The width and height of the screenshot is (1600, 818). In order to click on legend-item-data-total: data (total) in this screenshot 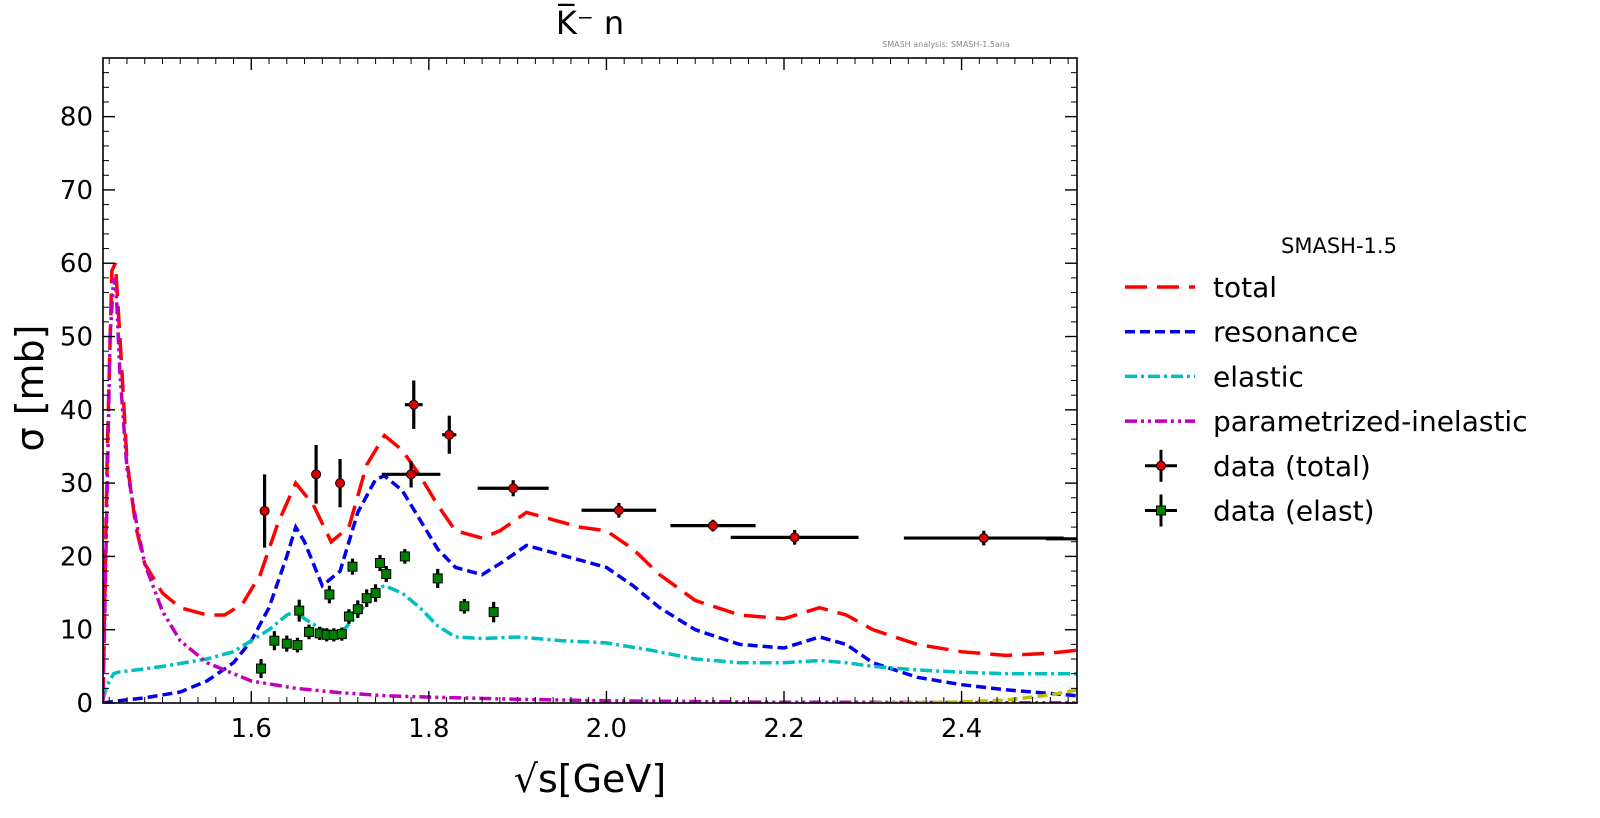, I will do `click(1258, 466)`.